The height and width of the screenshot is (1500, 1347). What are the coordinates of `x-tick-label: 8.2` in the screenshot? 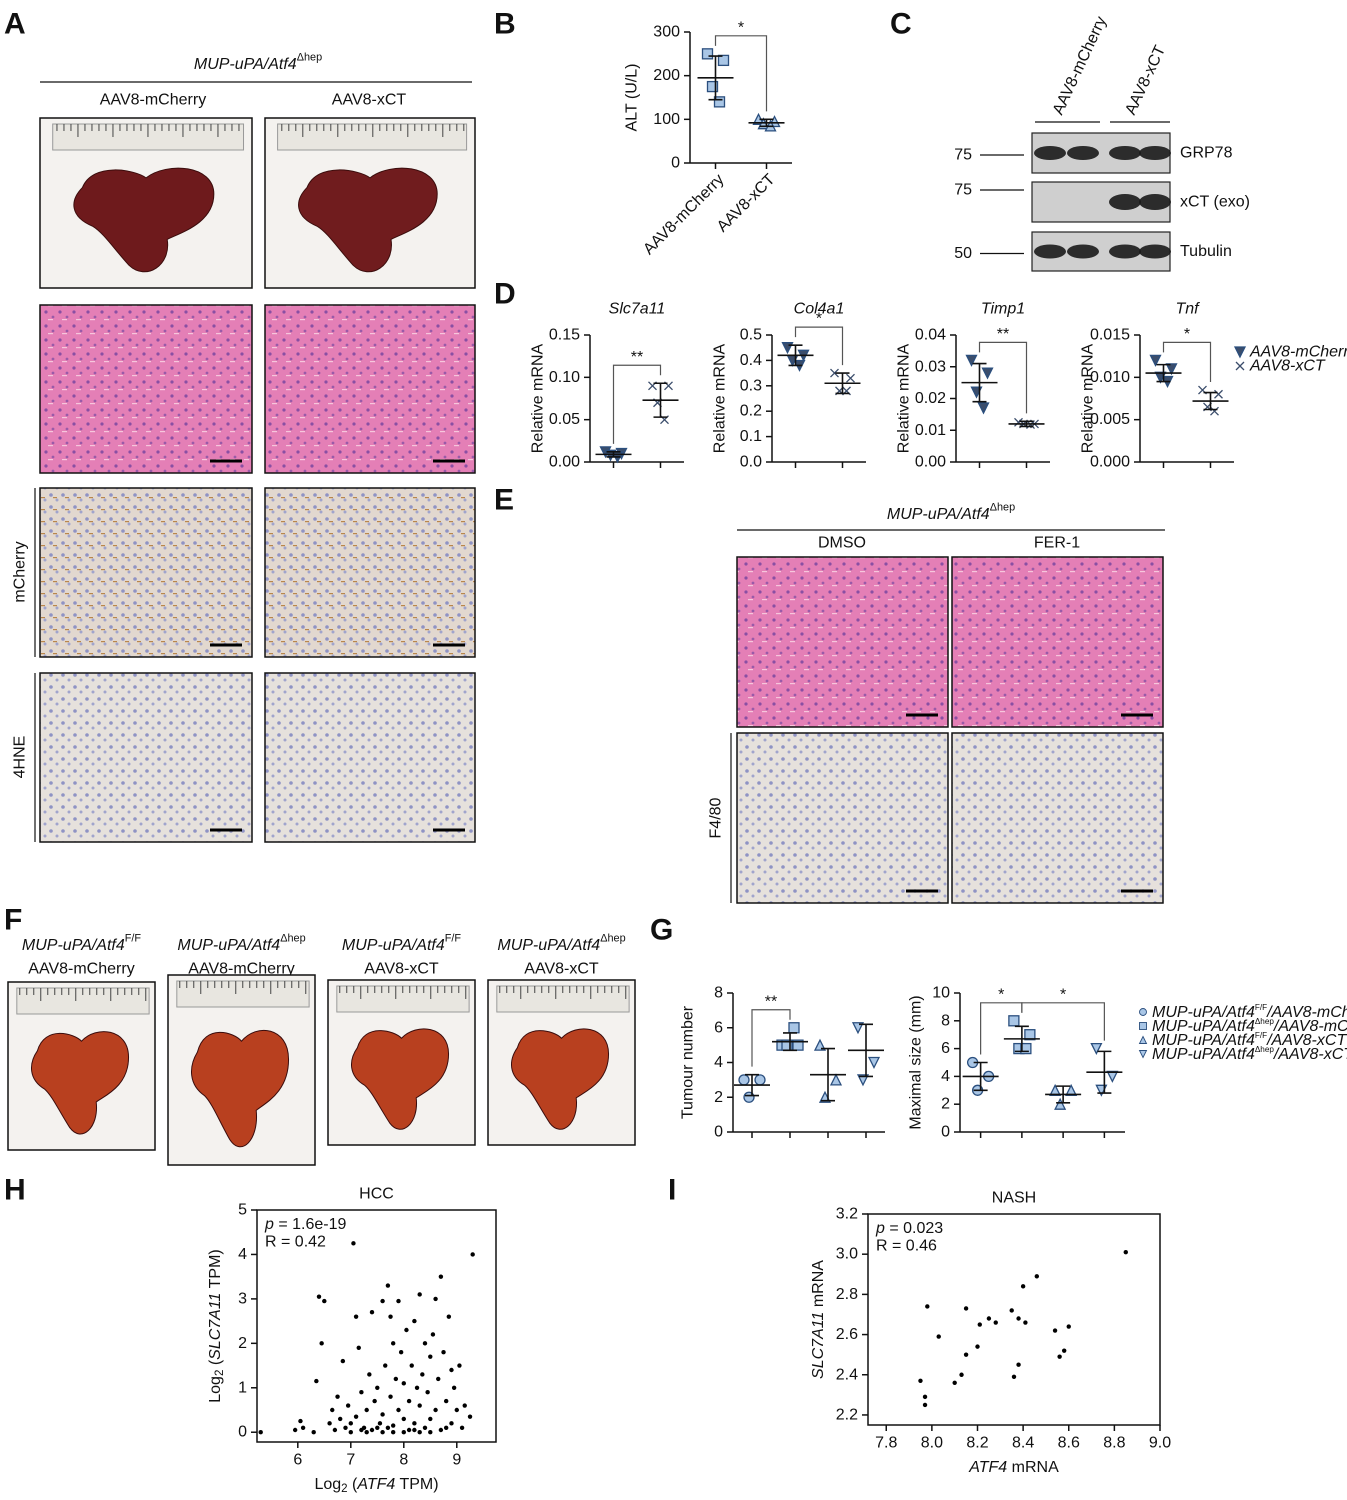 It's located at (977, 1443).